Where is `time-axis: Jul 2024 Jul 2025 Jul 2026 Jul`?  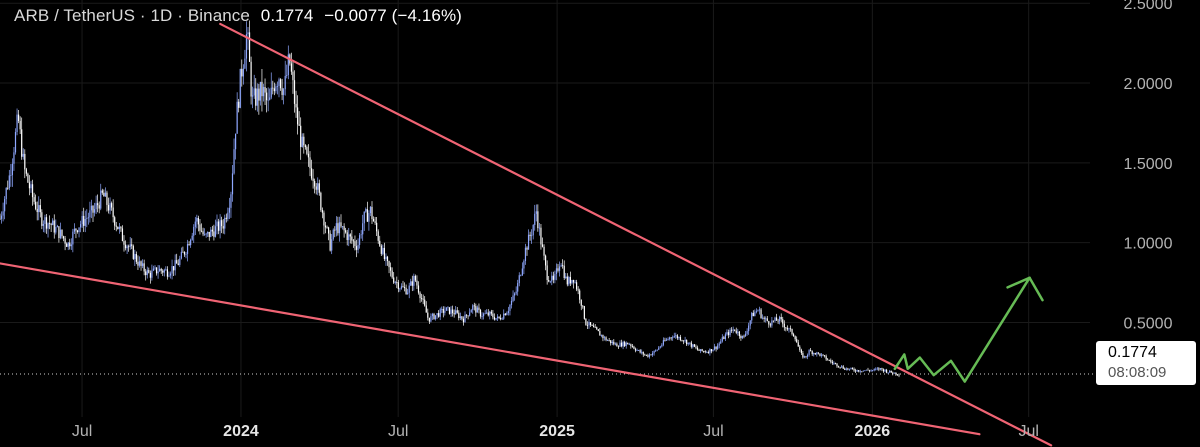
time-axis: Jul 2024 Jul 2025 Jul 2026 Jul is located at coordinates (555, 431).